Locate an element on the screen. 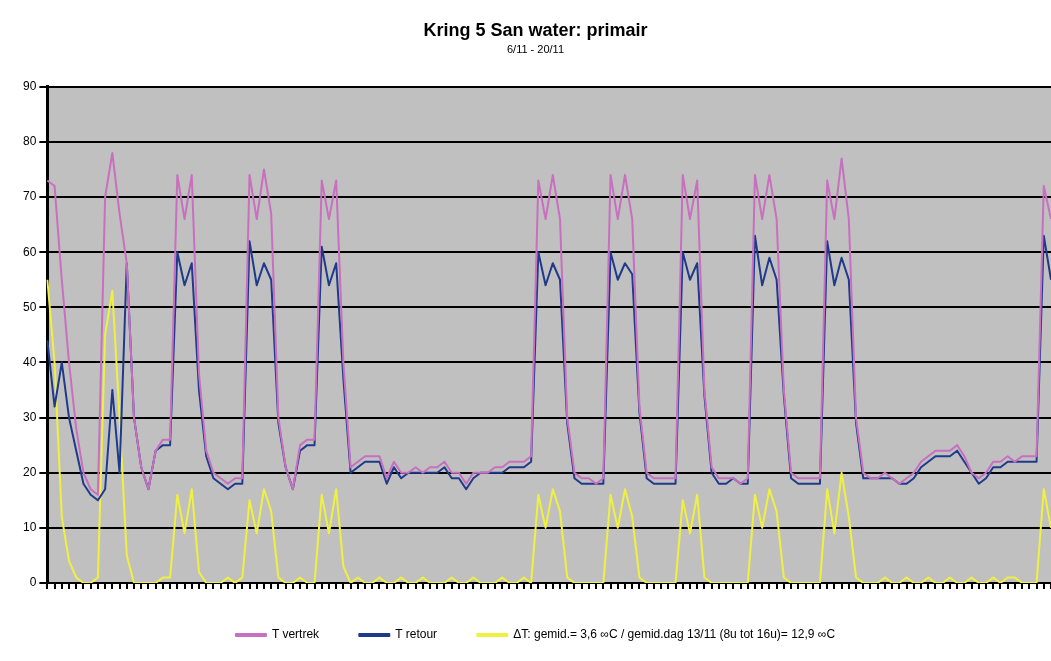 This screenshot has width=1051, height=661. legend-label: T retour is located at coordinates (416, 634).